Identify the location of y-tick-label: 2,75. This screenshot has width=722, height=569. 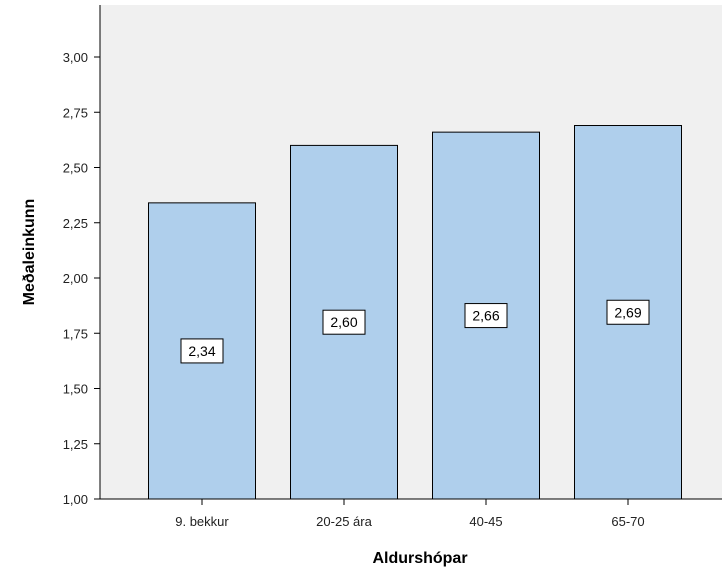
(75, 112).